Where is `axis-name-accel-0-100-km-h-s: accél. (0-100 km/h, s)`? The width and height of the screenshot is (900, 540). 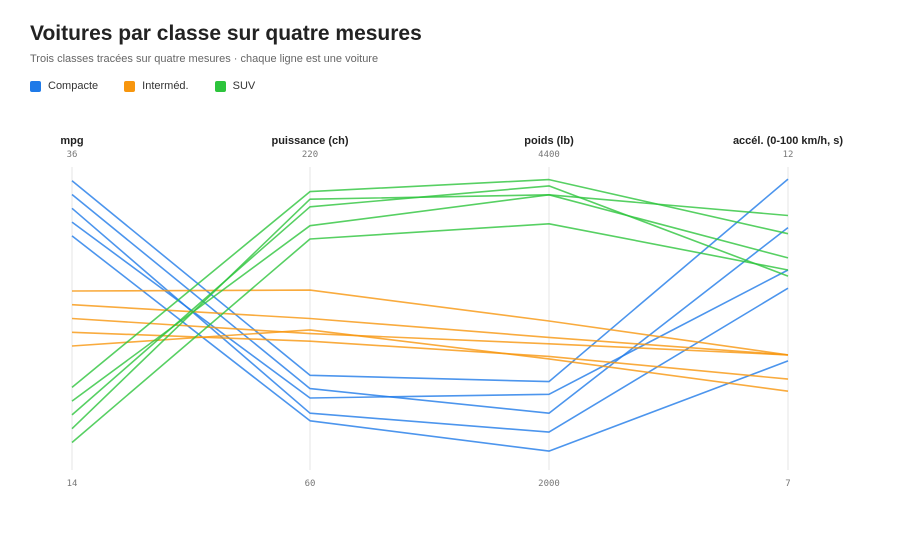 axis-name-accel-0-100-km-h-s: accél. (0-100 km/h, s) is located at coordinates (788, 141).